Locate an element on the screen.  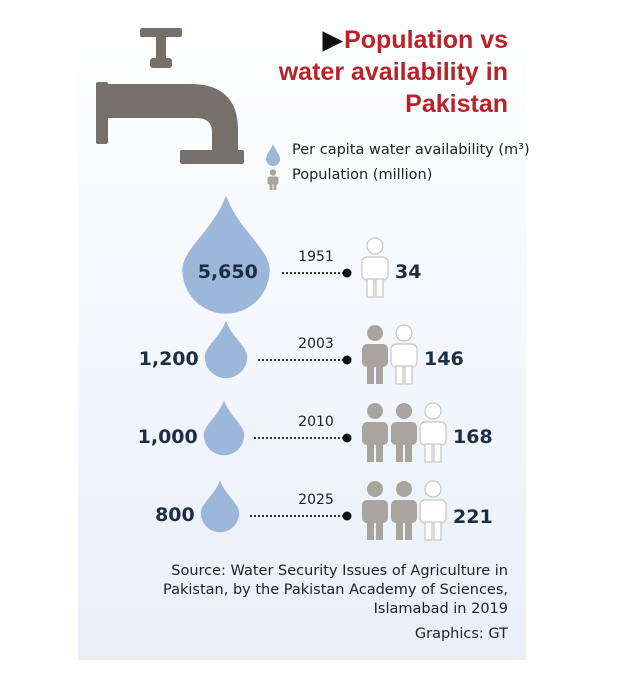
person-filled-icon-2003 is located at coordinates (375, 354).